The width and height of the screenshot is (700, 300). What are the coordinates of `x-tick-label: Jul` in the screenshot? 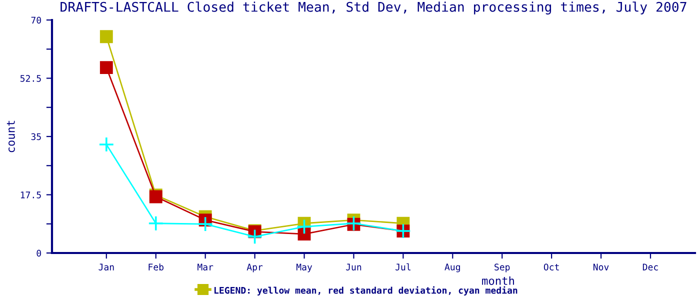 It's located at (403, 266).